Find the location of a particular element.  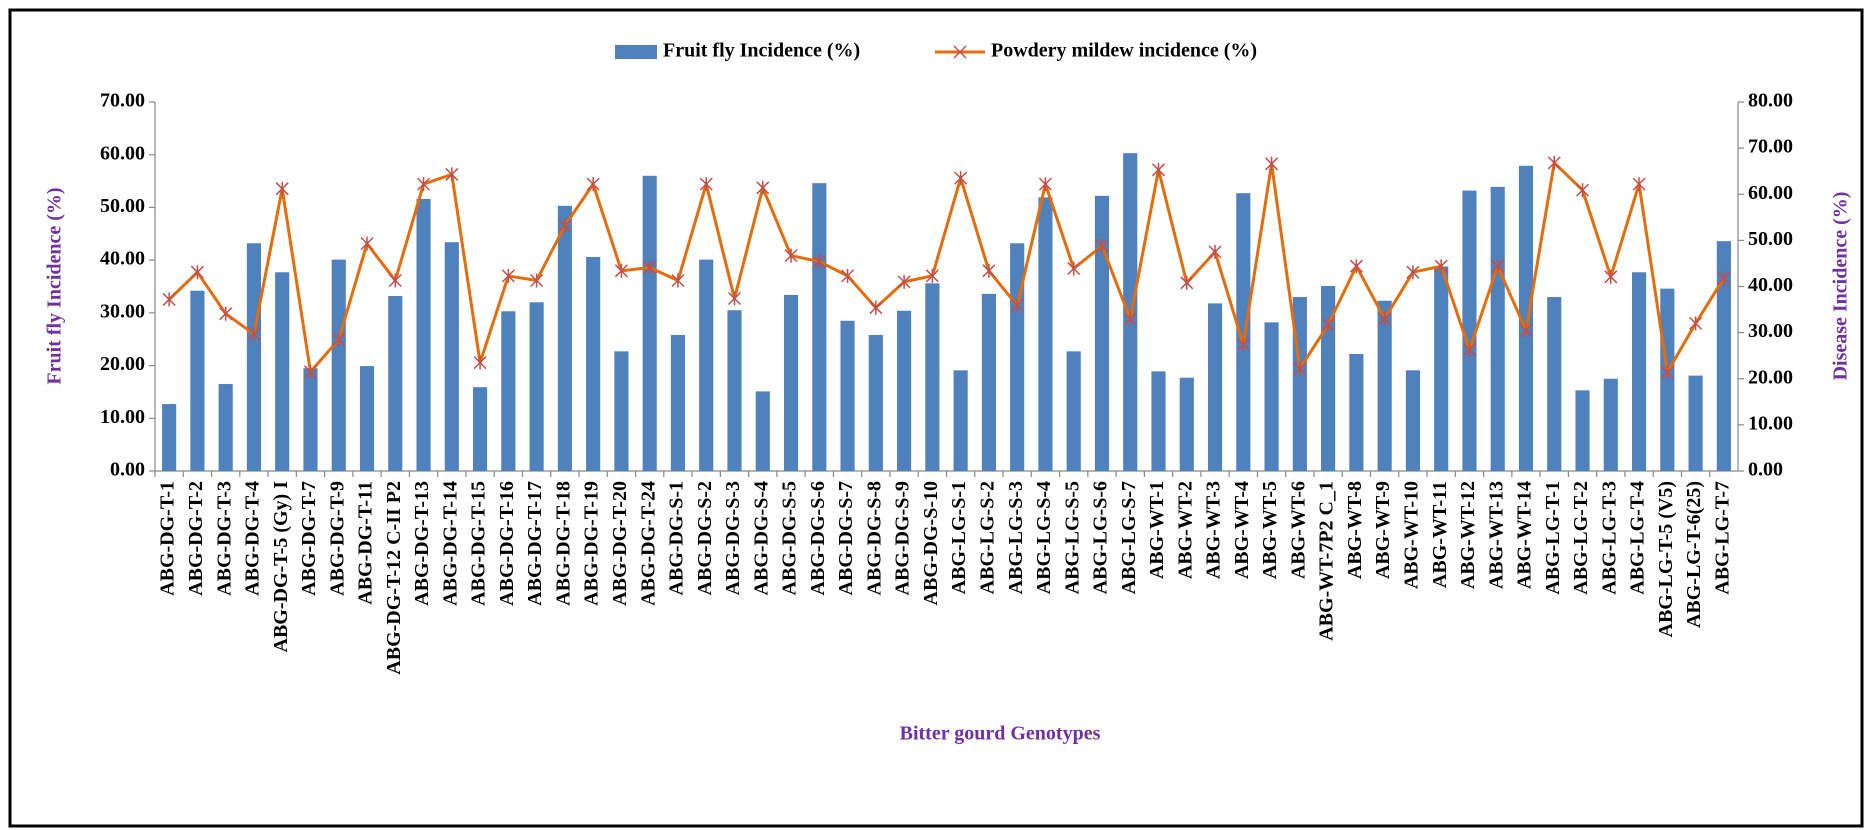

y-tick-label: 10.00 is located at coordinates (122, 417).